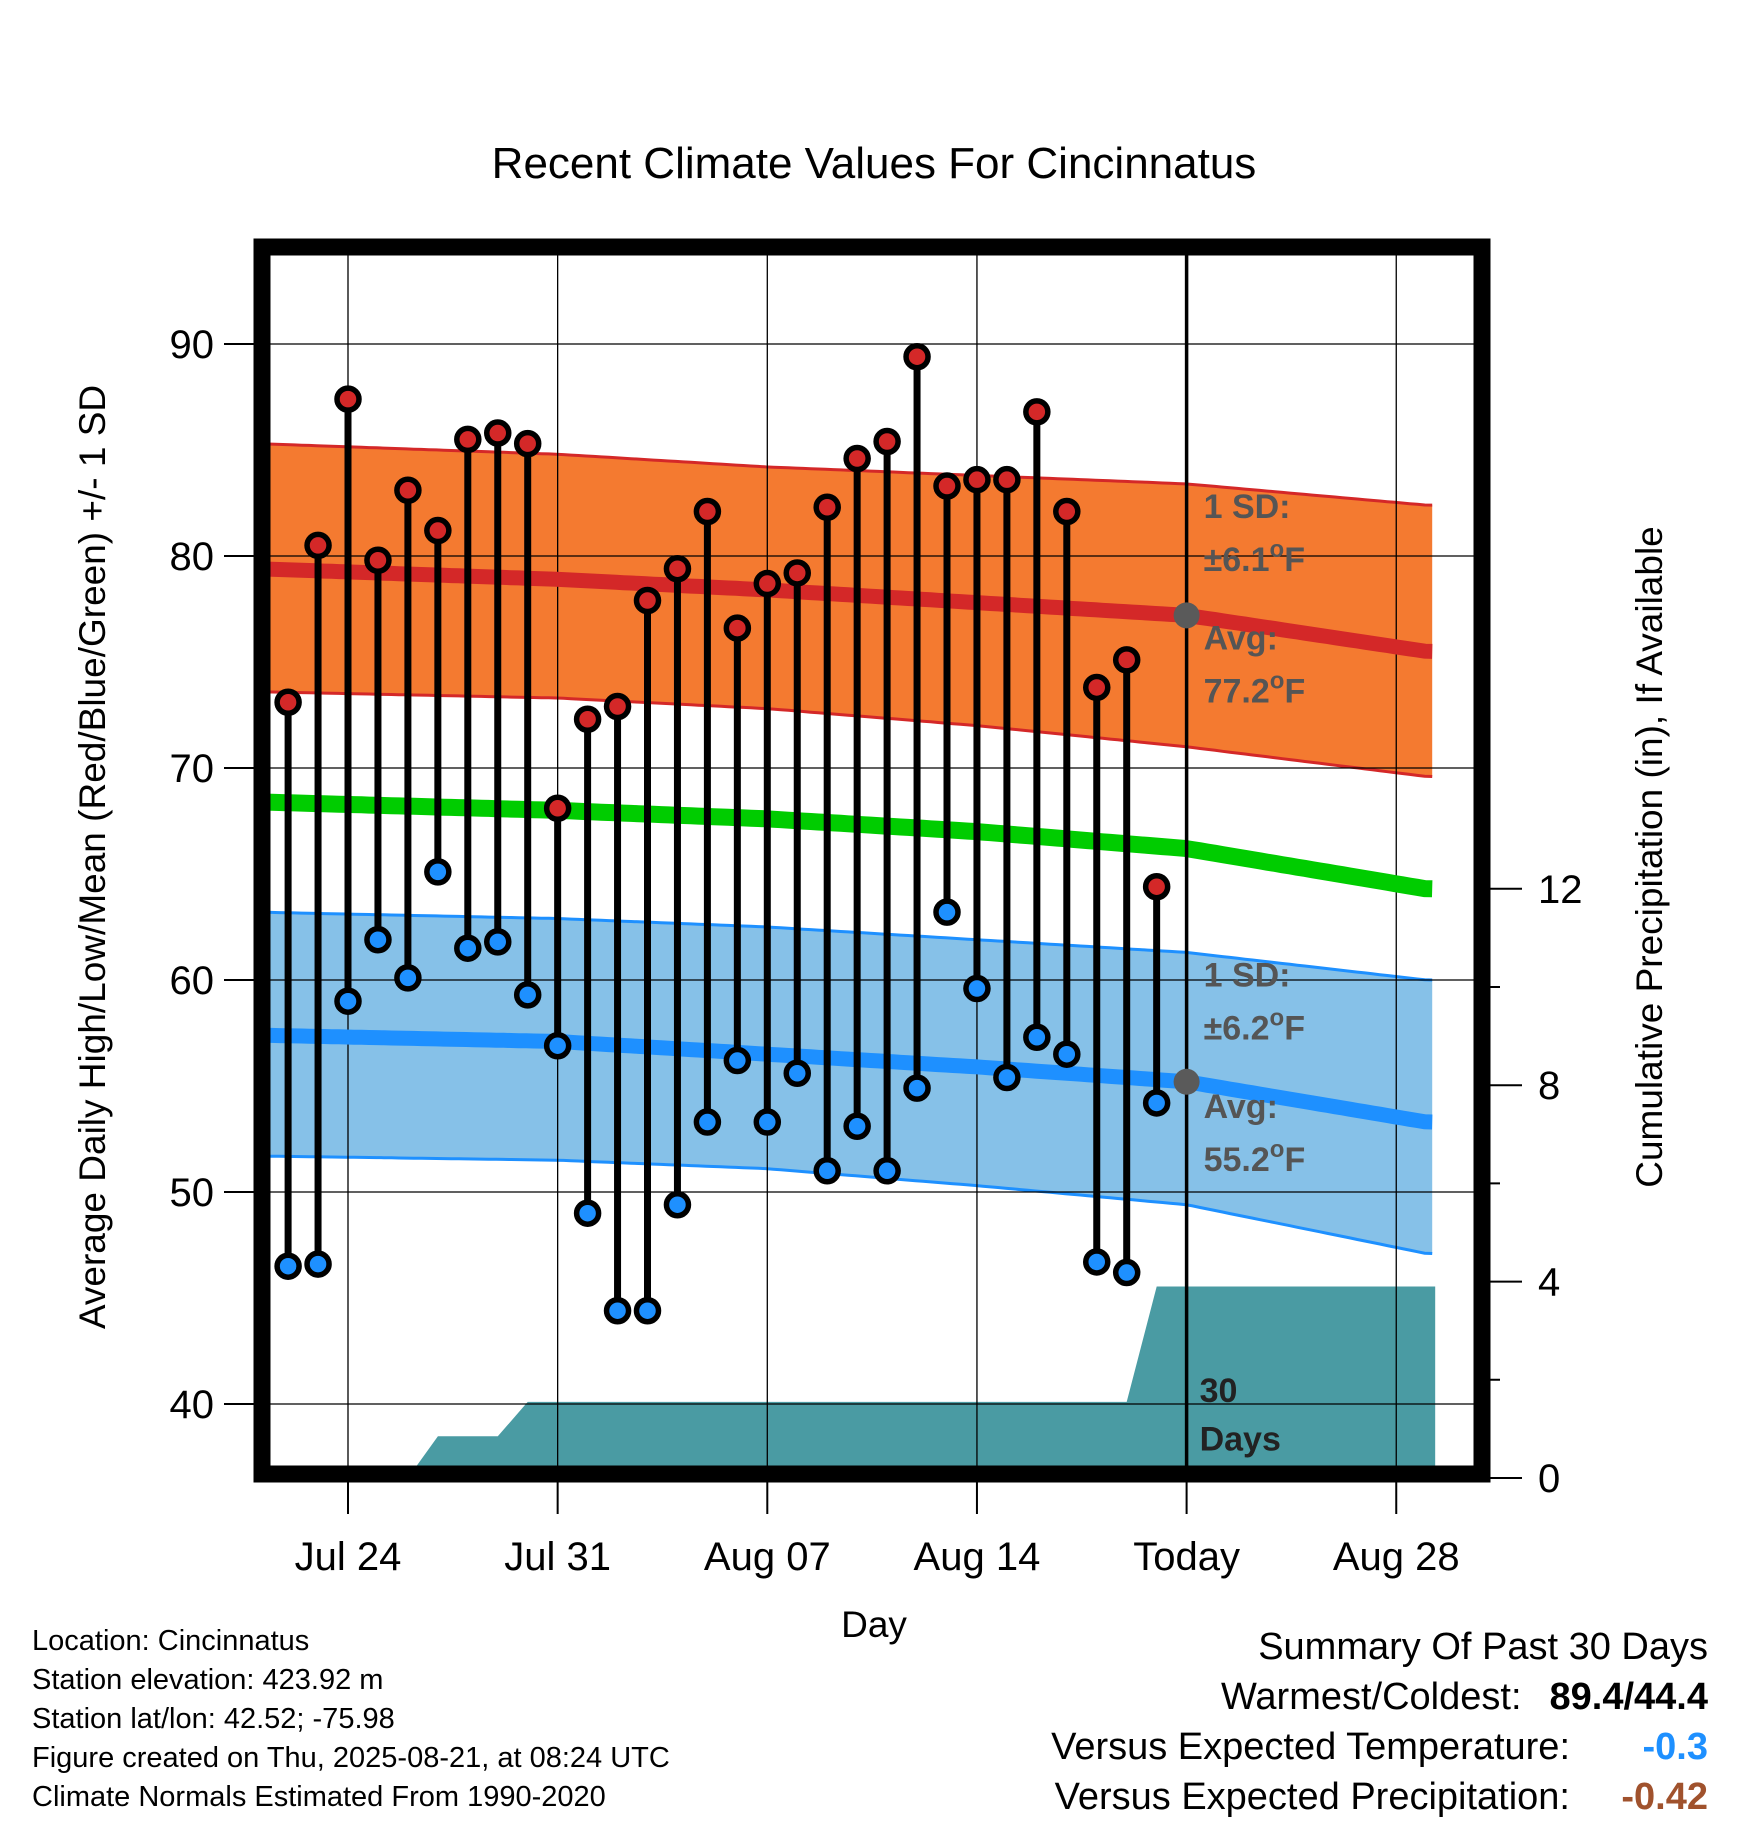 The height and width of the screenshot is (1828, 1748). I want to click on precip-anomaly-value: -0.42, so click(1664, 1797).